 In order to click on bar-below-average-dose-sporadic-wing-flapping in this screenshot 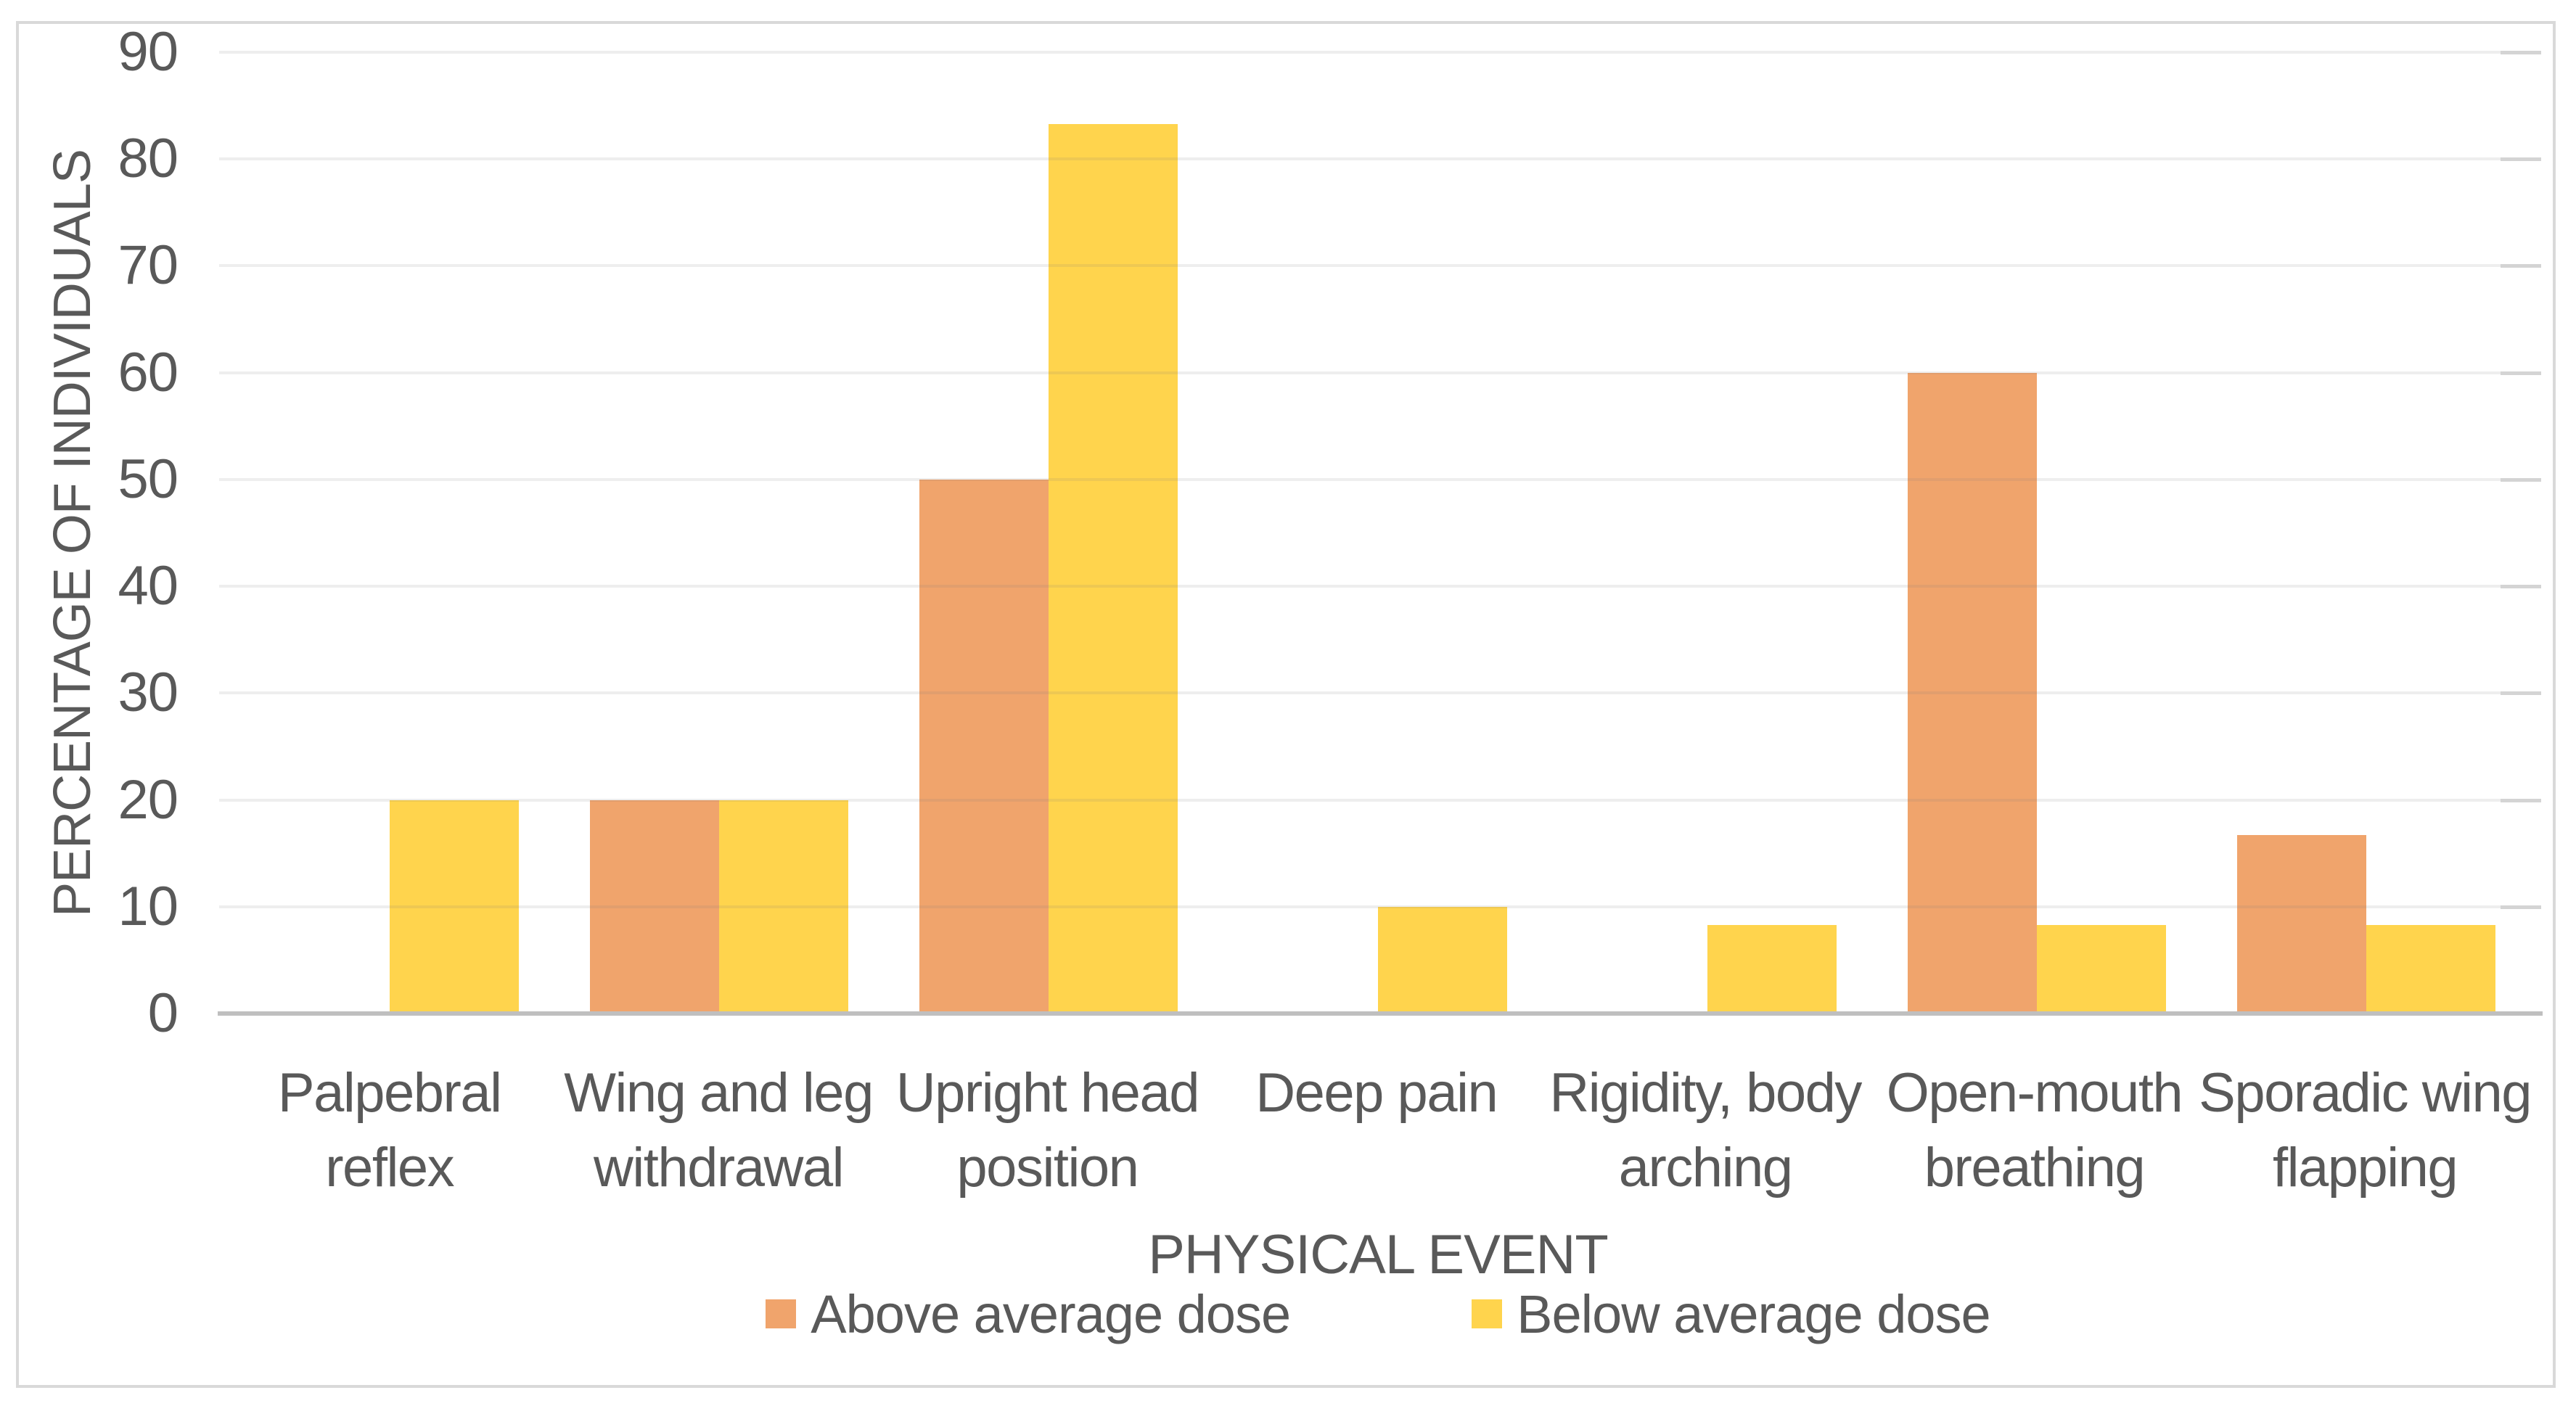, I will do `click(2430, 969)`.